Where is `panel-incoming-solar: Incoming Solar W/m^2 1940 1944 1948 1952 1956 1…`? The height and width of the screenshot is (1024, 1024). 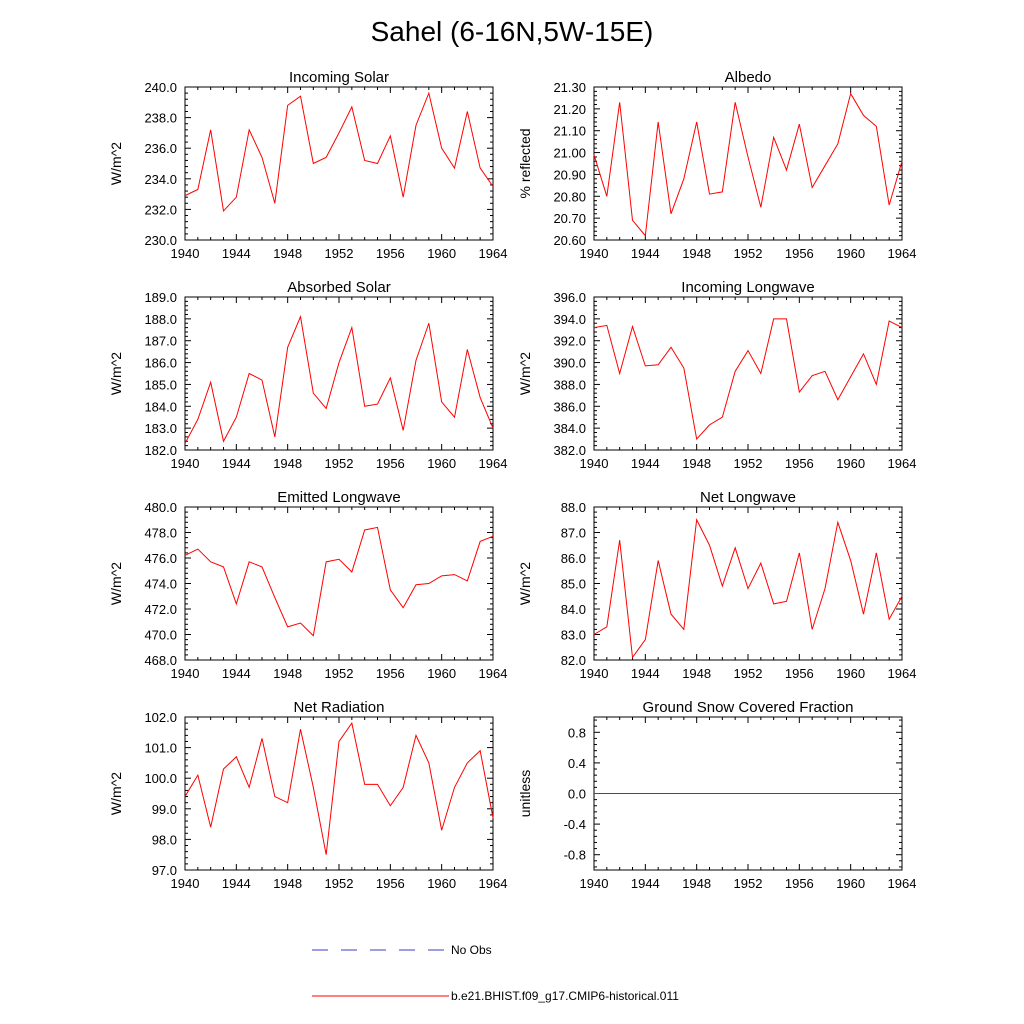 panel-incoming-solar: Incoming Solar W/m^2 1940 1944 1948 1952 1956 1… is located at coordinates (307, 165).